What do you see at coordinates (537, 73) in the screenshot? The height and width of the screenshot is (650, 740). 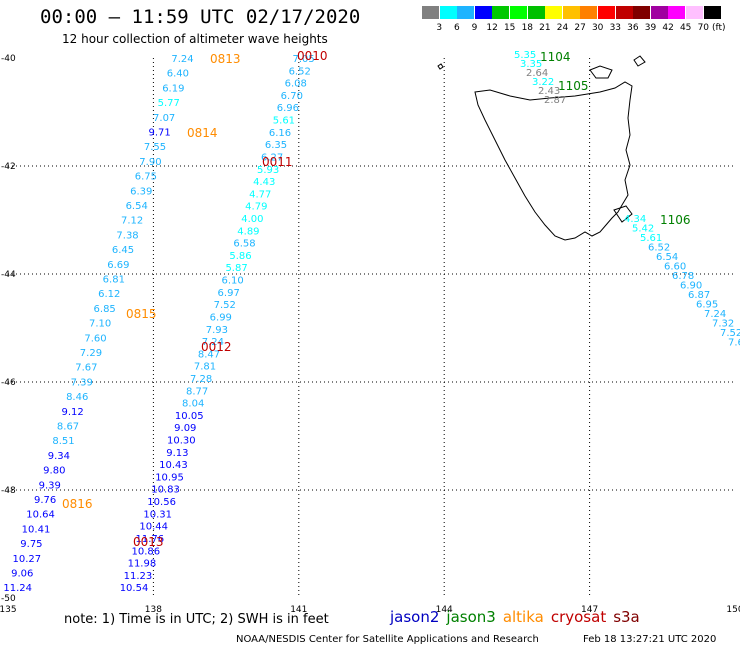 I see `wave-height-label: 2.64` at bounding box center [537, 73].